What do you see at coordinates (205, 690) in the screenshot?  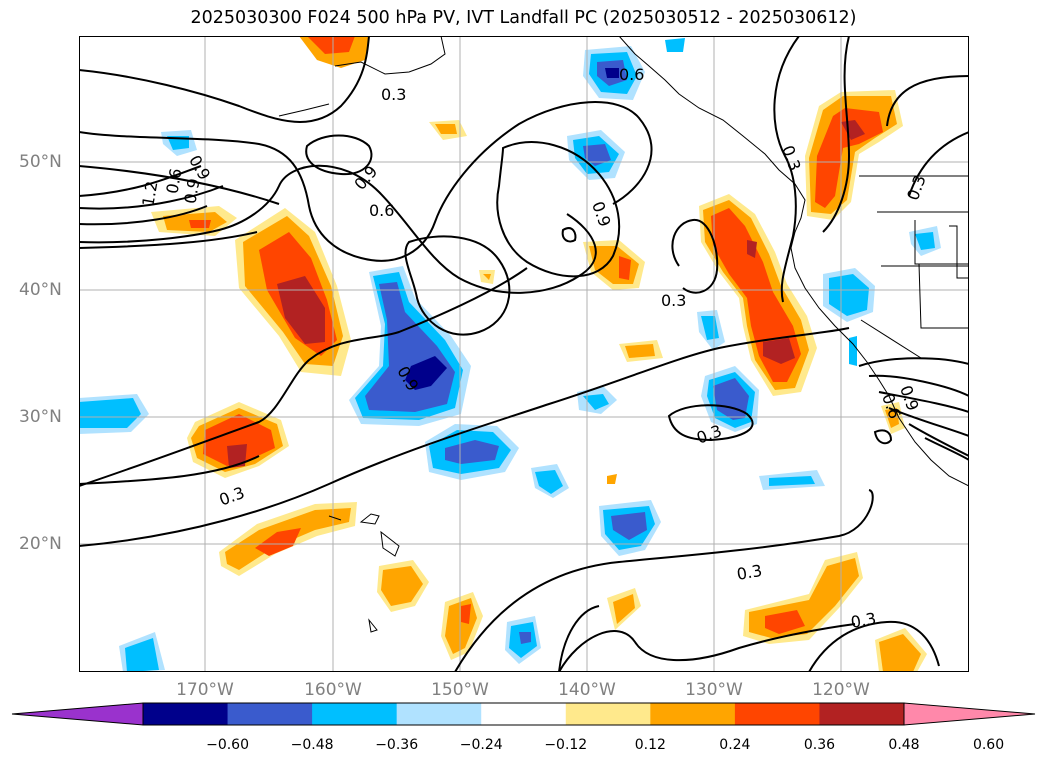 I see `lon-label: 170°W` at bounding box center [205, 690].